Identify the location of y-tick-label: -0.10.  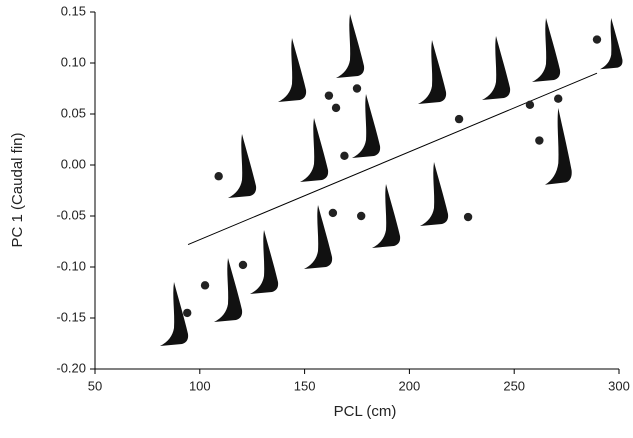
(71, 265).